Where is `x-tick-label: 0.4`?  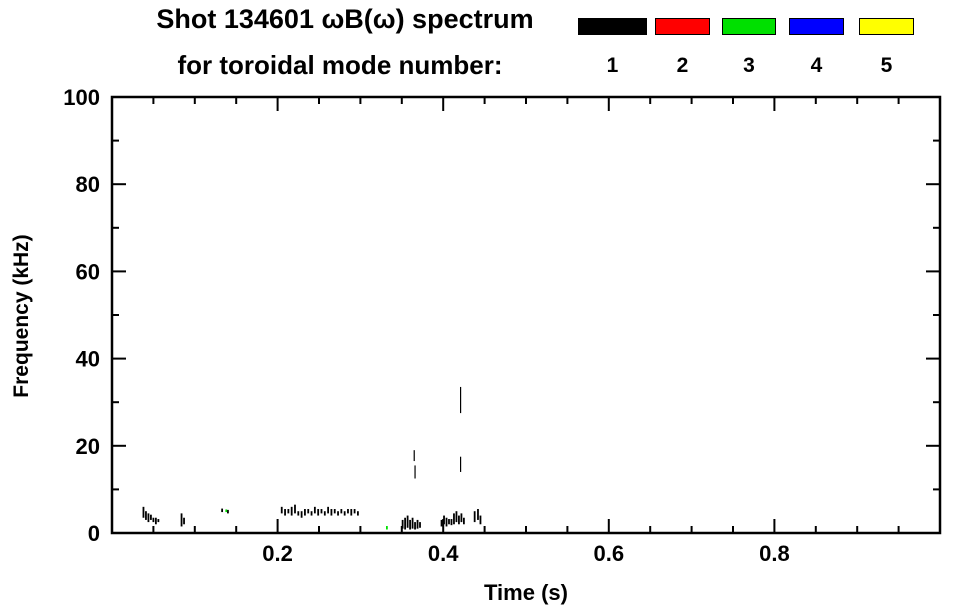 x-tick-label: 0.4 is located at coordinates (443, 553).